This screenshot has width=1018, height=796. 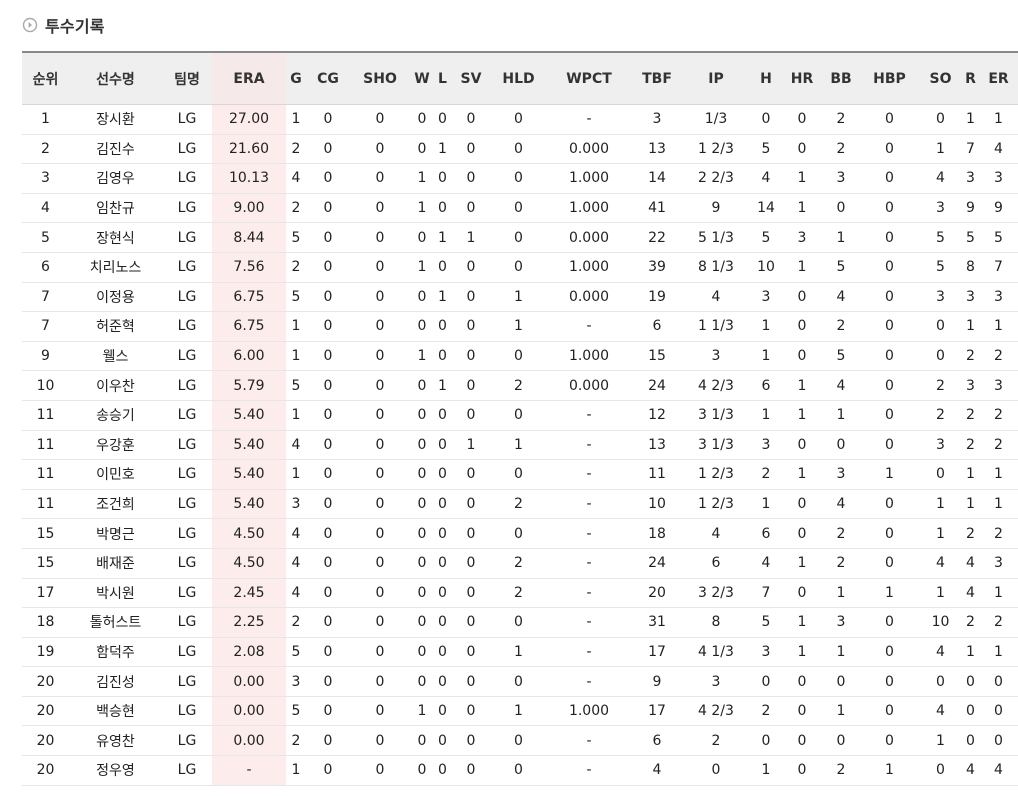 What do you see at coordinates (940, 78) in the screenshot?
I see `column-header-so: SO` at bounding box center [940, 78].